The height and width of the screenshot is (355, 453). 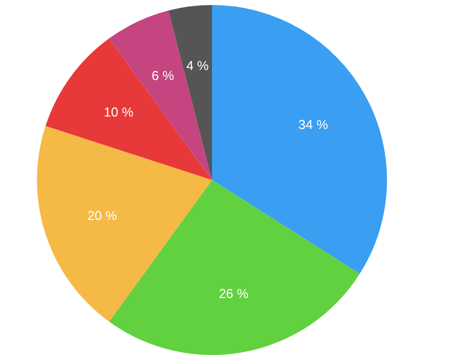 I want to click on data-label: 6 %, so click(x=163, y=75).